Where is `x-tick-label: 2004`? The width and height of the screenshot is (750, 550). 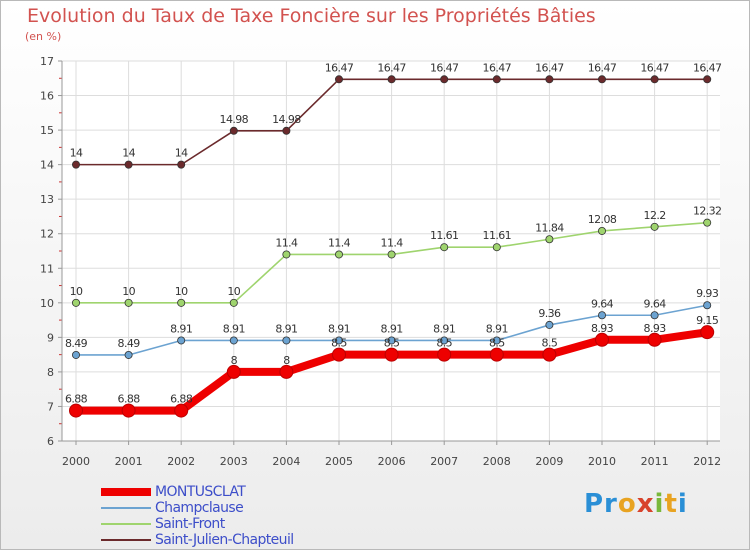 x-tick-label: 2004 is located at coordinates (286, 461).